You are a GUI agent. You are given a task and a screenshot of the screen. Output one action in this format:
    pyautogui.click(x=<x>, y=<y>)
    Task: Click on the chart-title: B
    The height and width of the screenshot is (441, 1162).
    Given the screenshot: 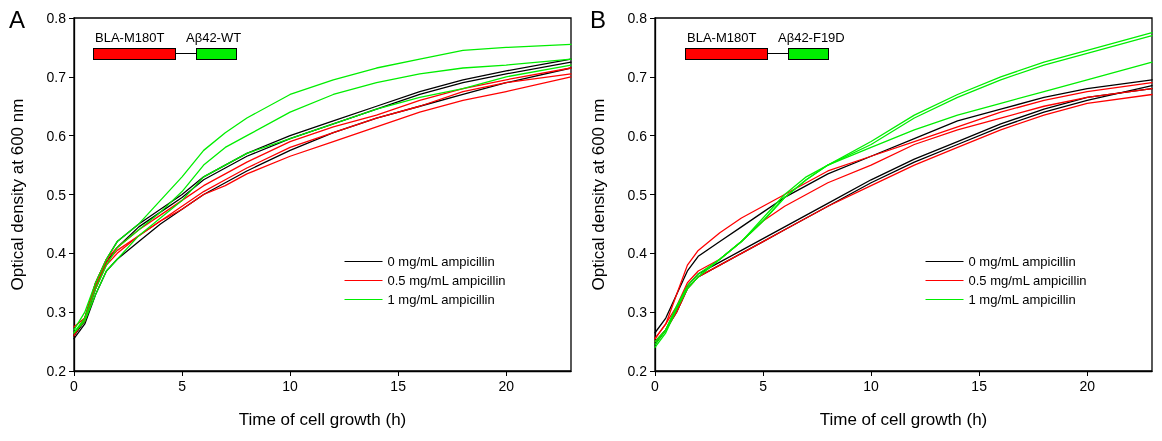 What is the action you would take?
    pyautogui.click(x=598, y=19)
    